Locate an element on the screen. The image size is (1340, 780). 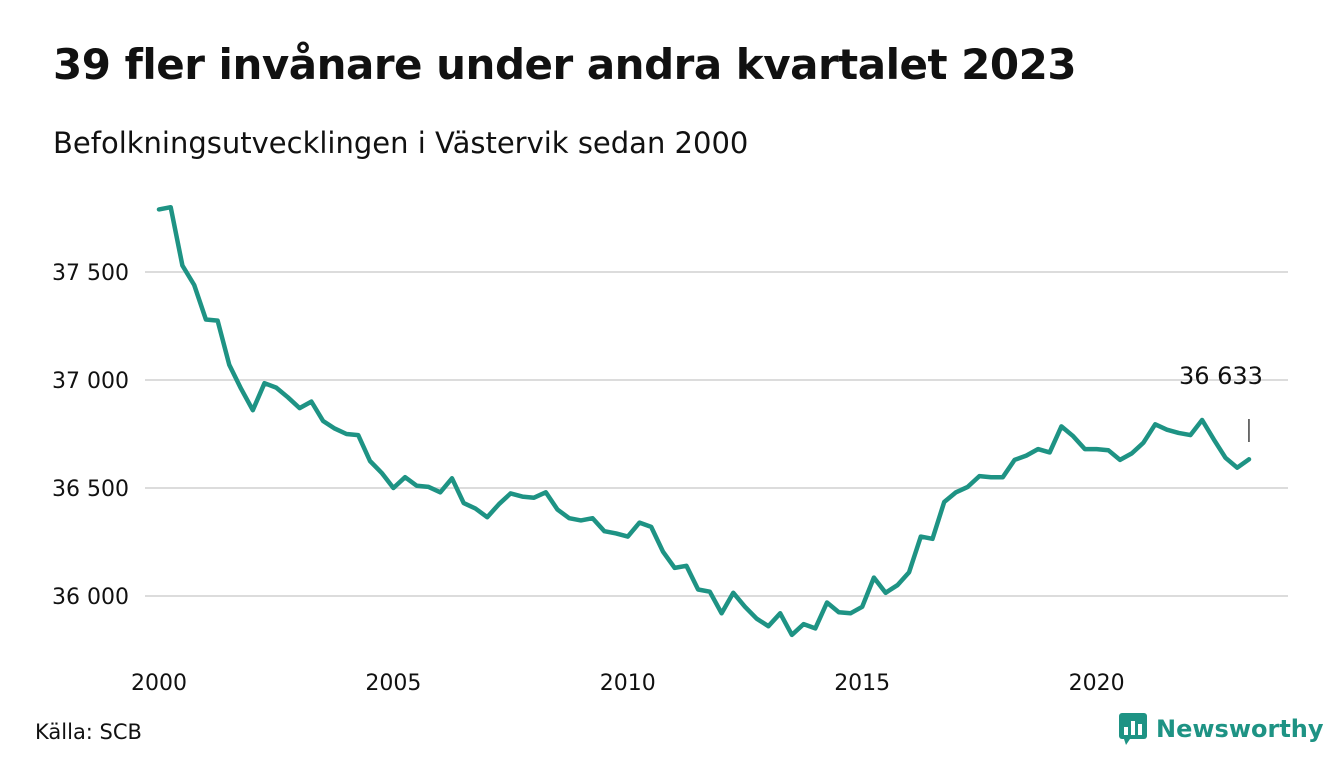
x-tick-label: 2020 is located at coordinates (1097, 683).